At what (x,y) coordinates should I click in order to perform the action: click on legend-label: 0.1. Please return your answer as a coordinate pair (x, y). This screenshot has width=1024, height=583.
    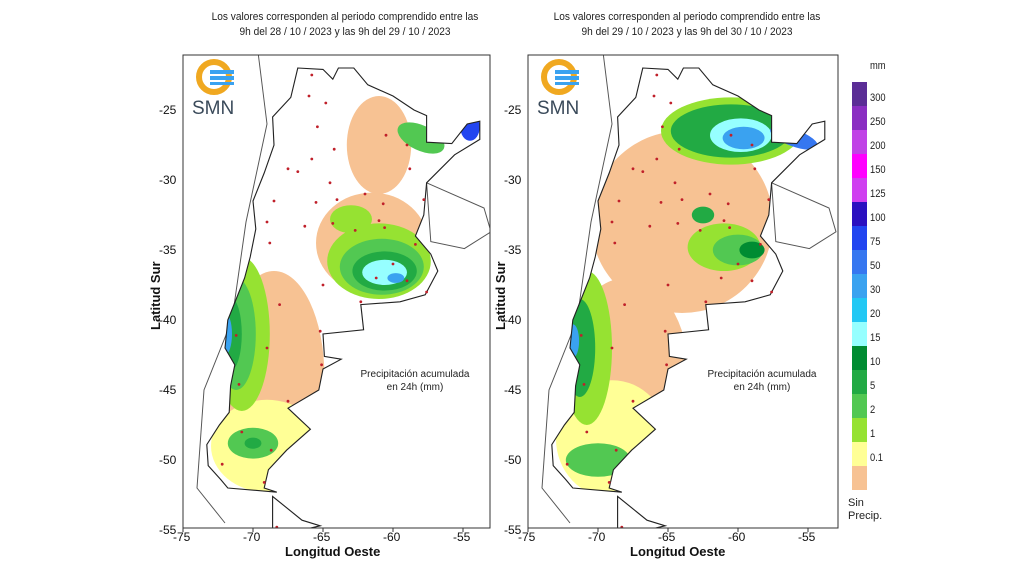
    Looking at the image, I should click on (877, 458).